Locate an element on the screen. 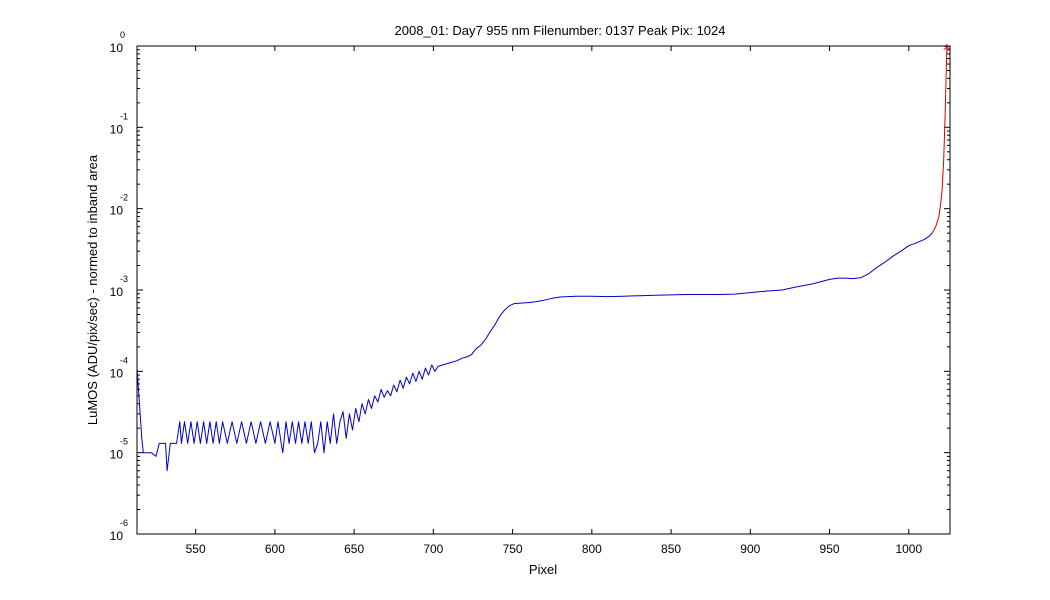 The image size is (1050, 600). y-tick-label-exponent: -2 is located at coordinates (124, 198).